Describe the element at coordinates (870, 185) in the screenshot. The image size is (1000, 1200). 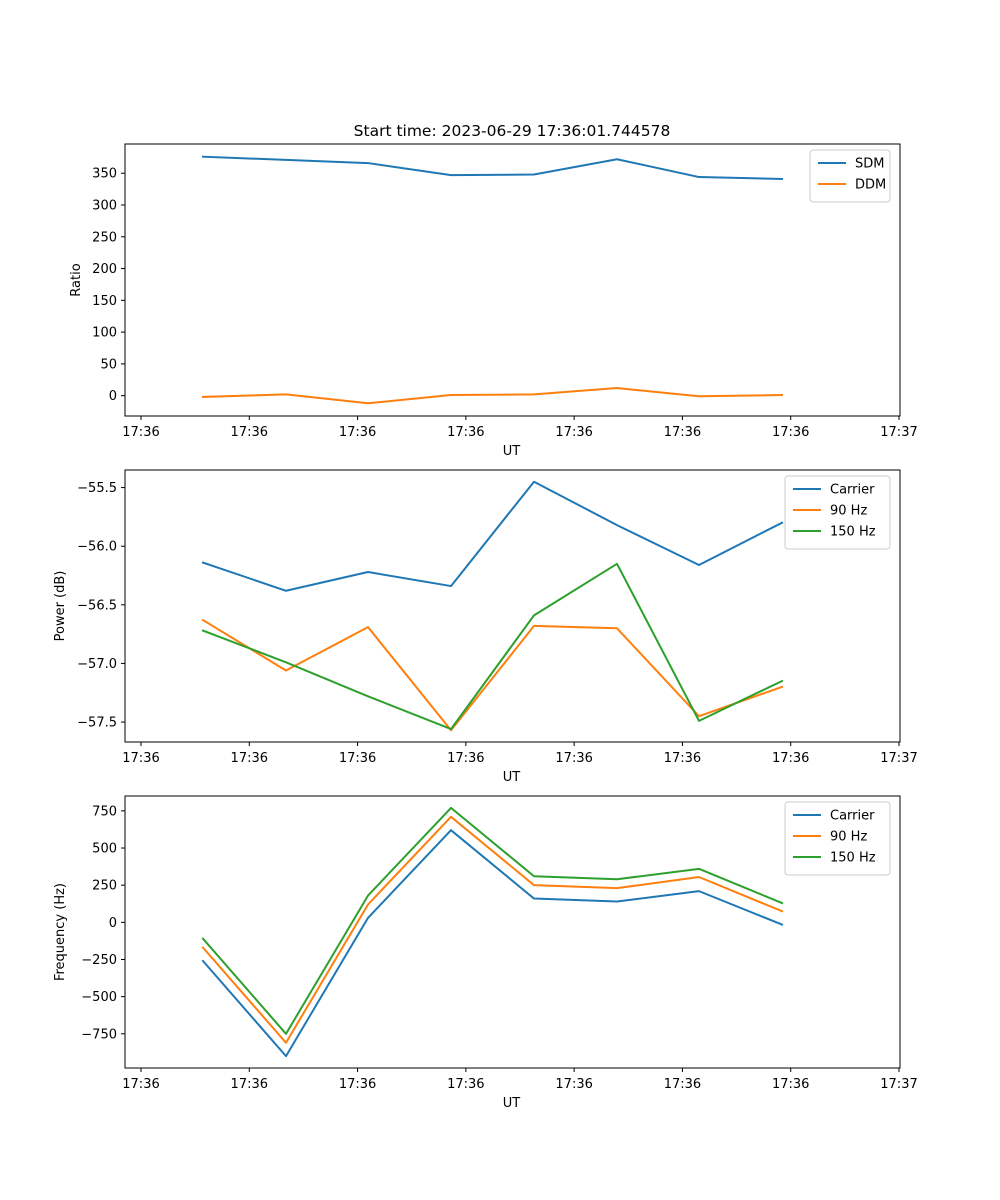
I see `legend-label: DDM` at that location.